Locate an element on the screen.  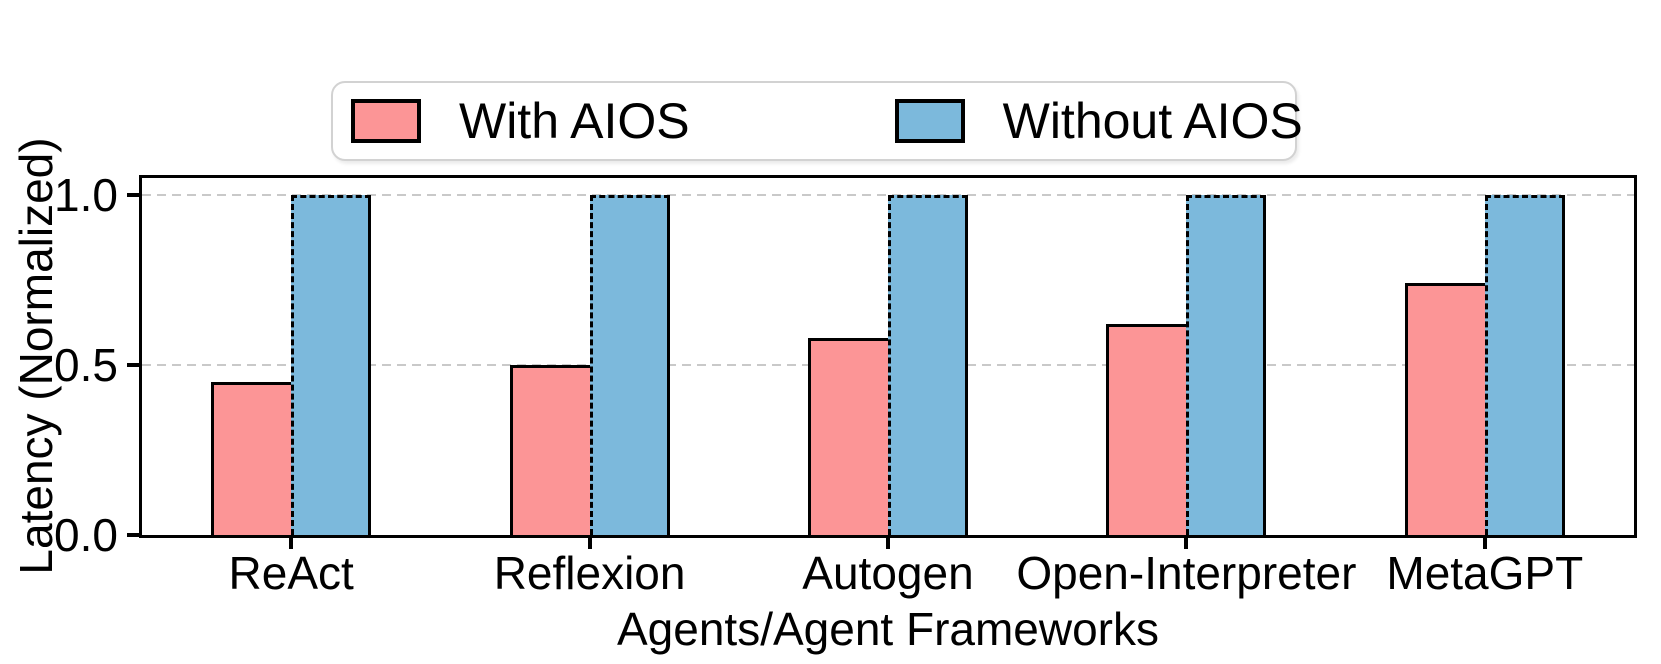
x-tick-Autogen is located at coordinates (888, 543).